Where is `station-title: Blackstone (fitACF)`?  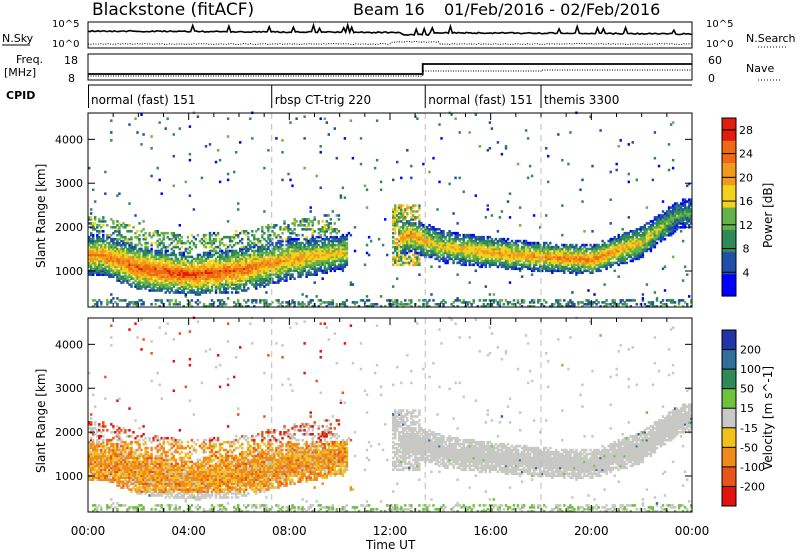 station-title: Blackstone (fitACF) is located at coordinates (173, 10).